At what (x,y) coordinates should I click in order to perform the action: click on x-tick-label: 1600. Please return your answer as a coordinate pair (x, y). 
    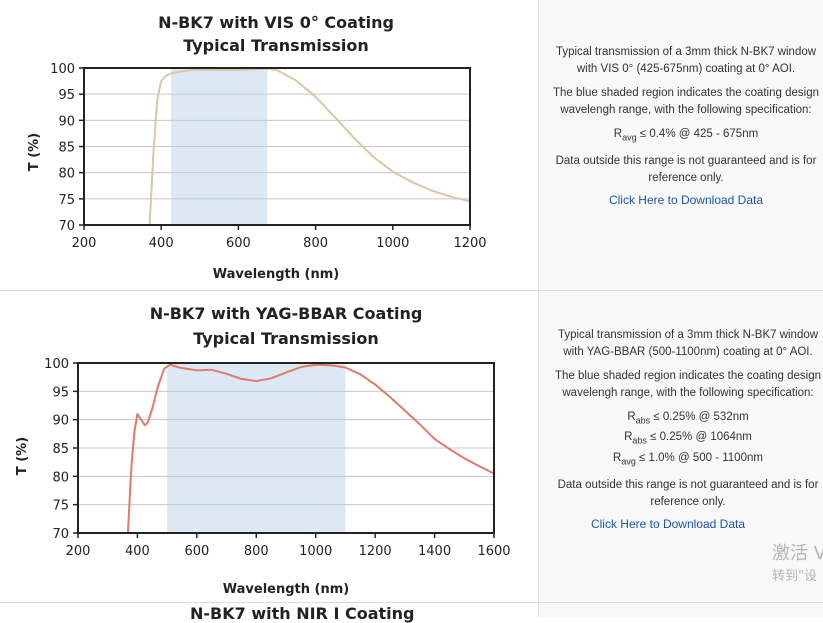
    Looking at the image, I should click on (493, 551).